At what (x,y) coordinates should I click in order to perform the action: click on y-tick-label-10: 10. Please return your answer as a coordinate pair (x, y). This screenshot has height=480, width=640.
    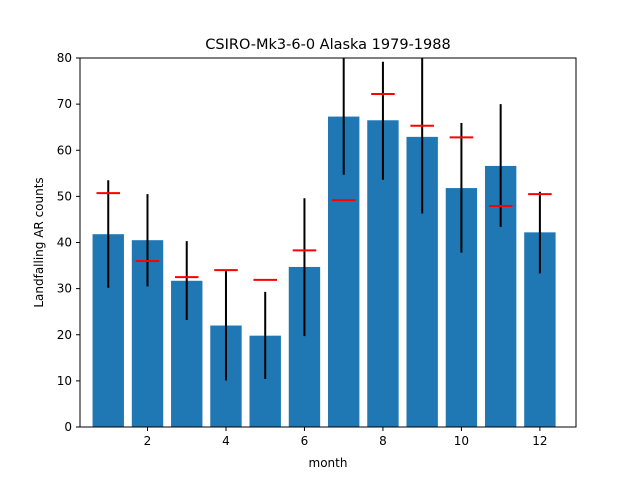
    Looking at the image, I should click on (64, 381).